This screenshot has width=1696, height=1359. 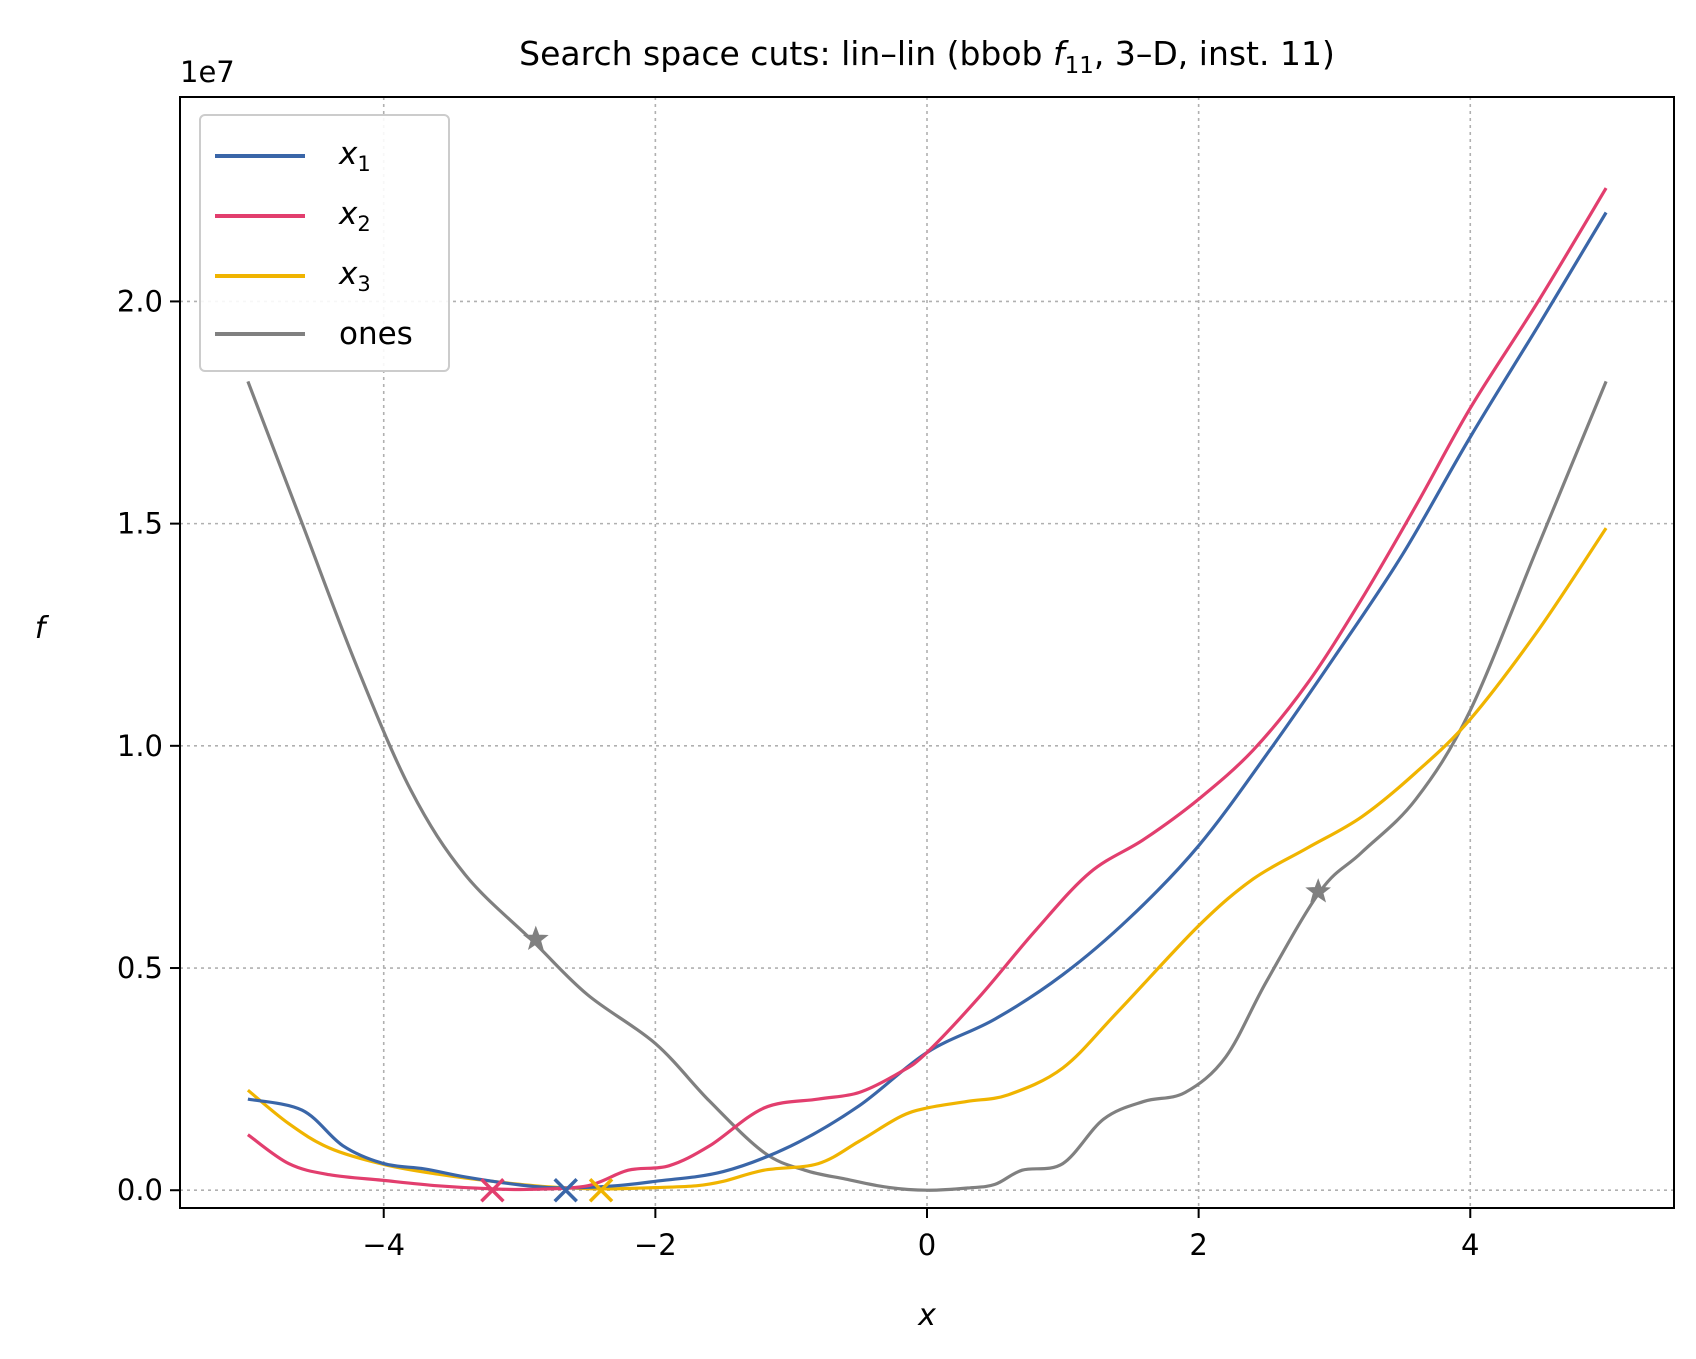 I want to click on legend-item-x3: x3, so click(x=293, y=276).